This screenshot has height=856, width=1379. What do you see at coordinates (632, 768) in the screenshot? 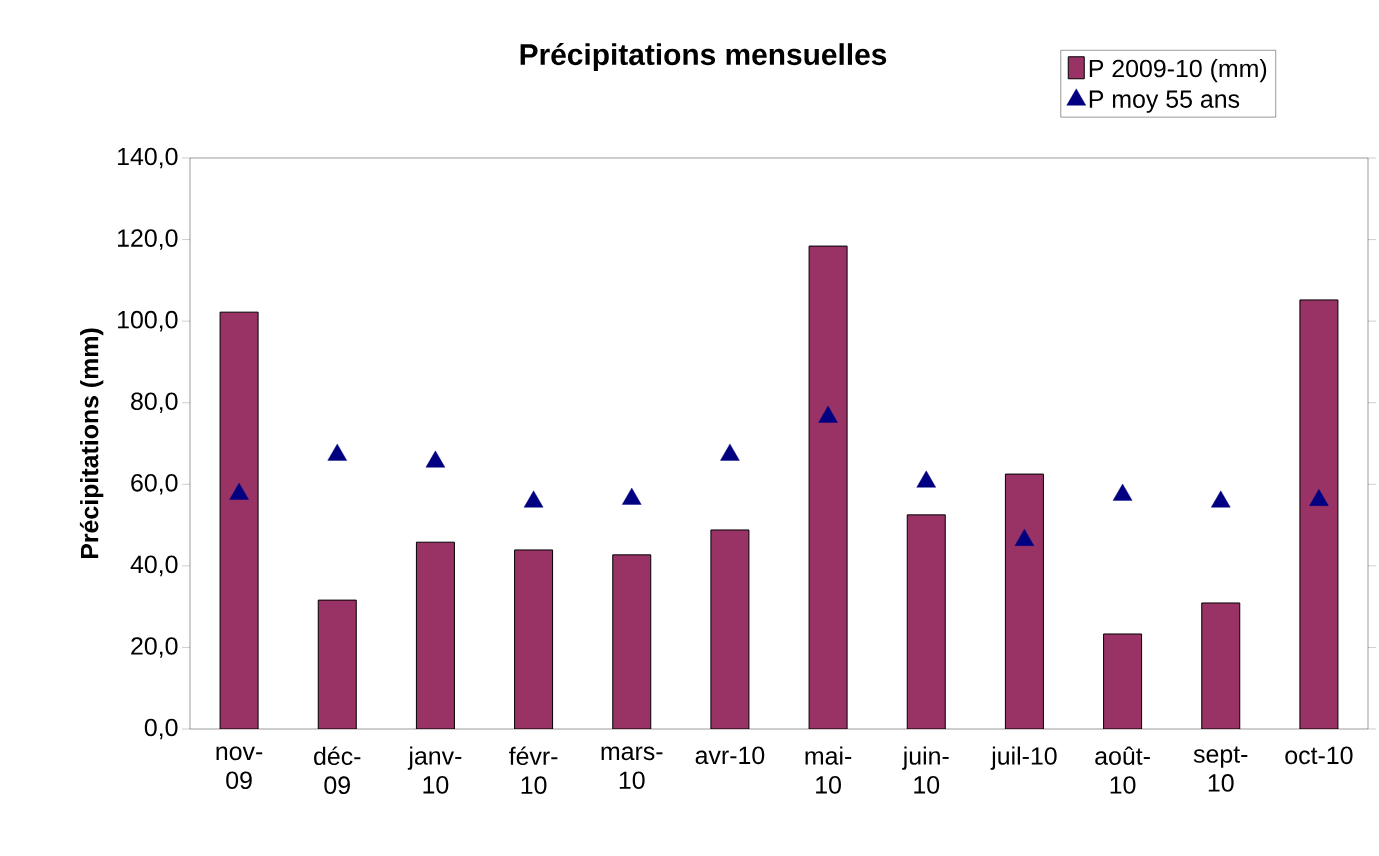
I see `x-tick-label: mars-10` at bounding box center [632, 768].